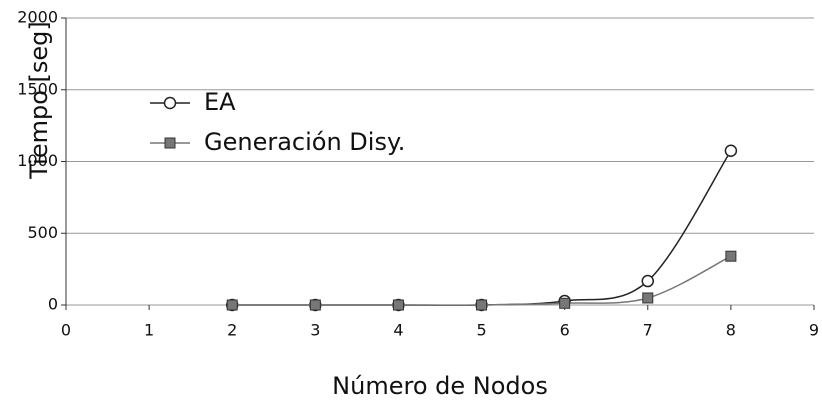 The width and height of the screenshot is (822, 406). Describe the element at coordinates (814, 330) in the screenshot. I see `x-tick-label: 9` at that location.